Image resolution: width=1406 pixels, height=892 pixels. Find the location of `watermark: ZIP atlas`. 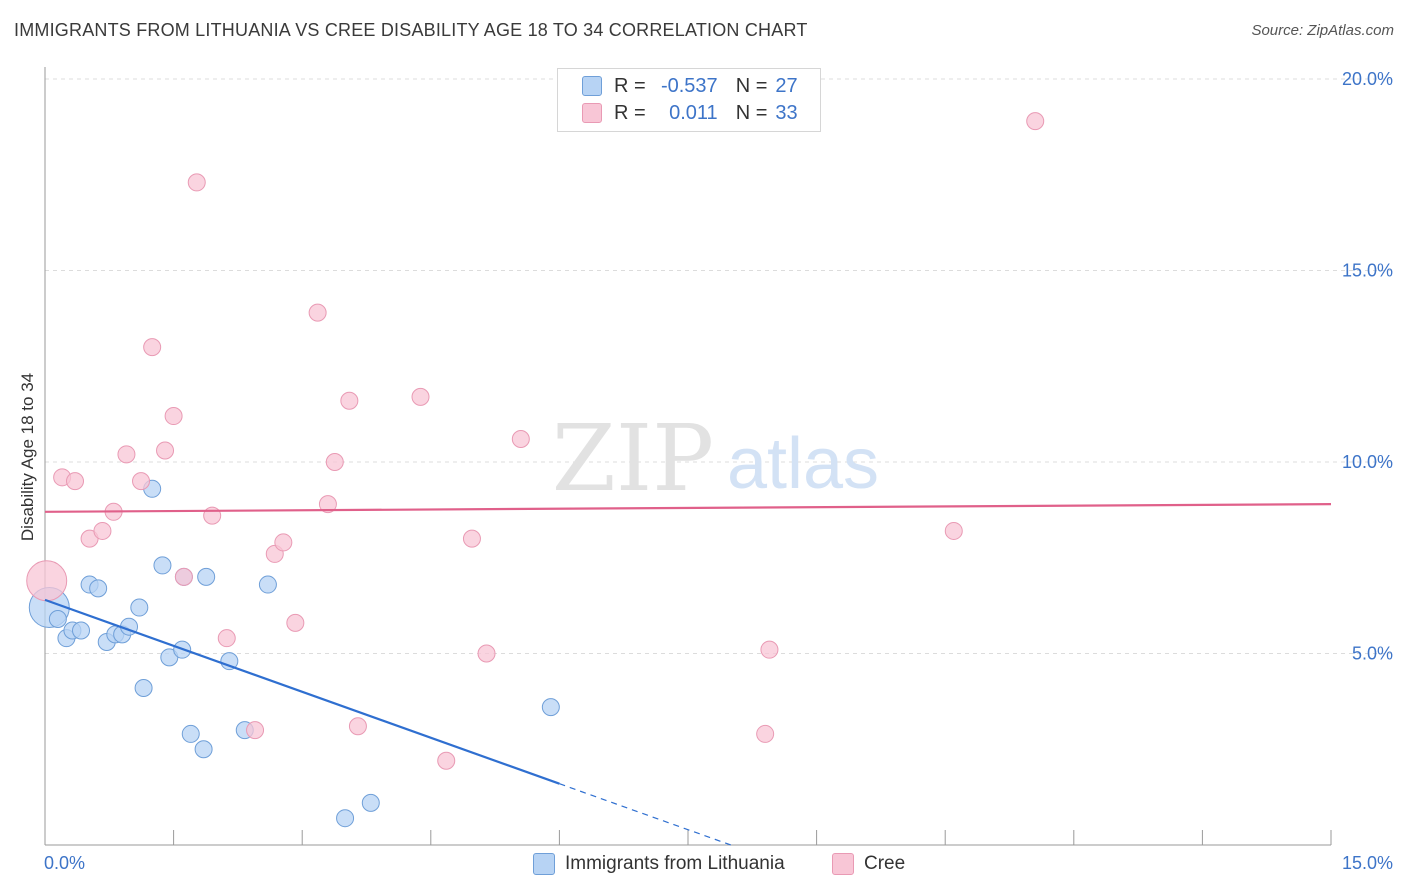

watermark: ZIP atlas is located at coordinates (715, 458).